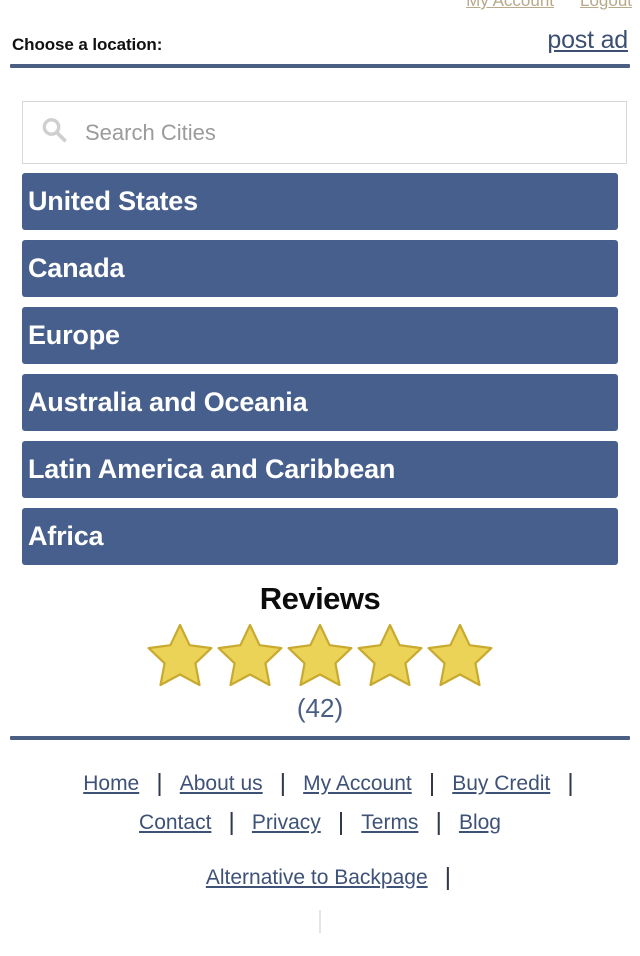  I want to click on review-count: (42), so click(320, 708).